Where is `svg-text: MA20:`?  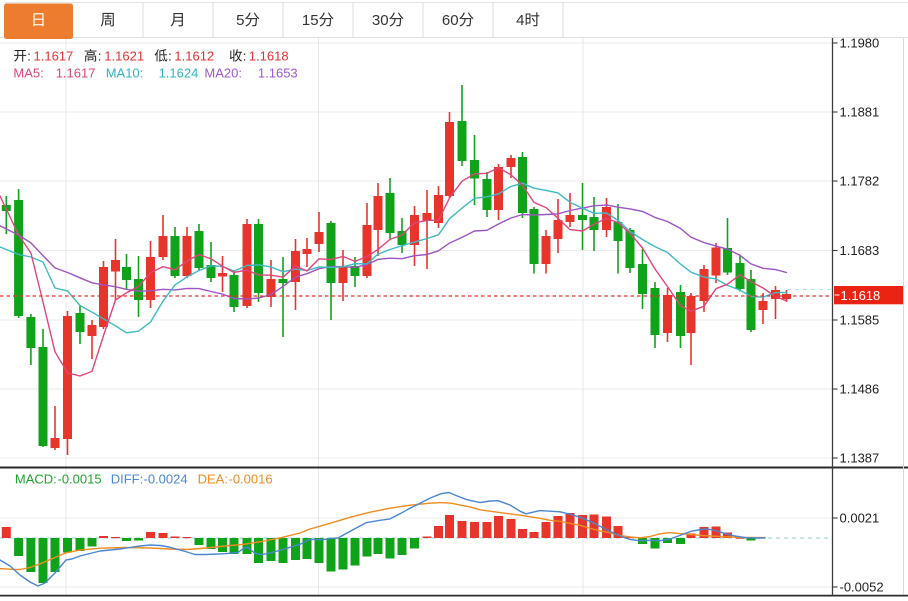 svg-text: MA20: is located at coordinates (223, 73).